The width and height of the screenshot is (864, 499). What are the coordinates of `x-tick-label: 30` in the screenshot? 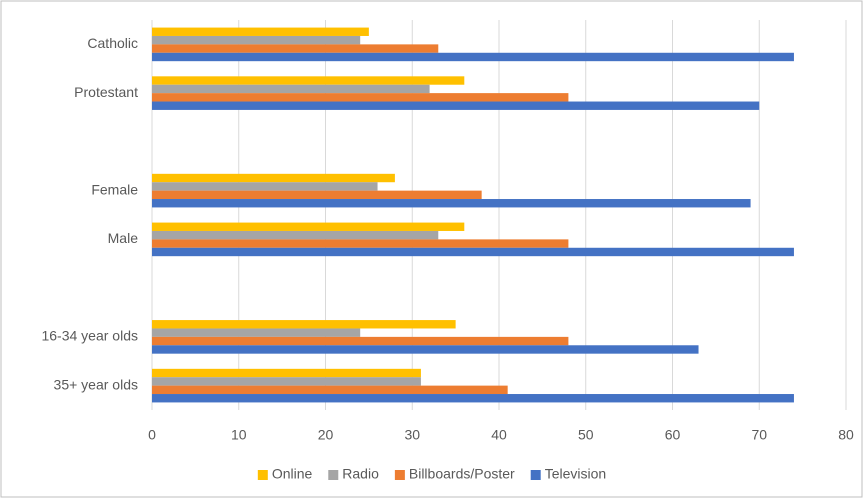 It's located at (412, 435).